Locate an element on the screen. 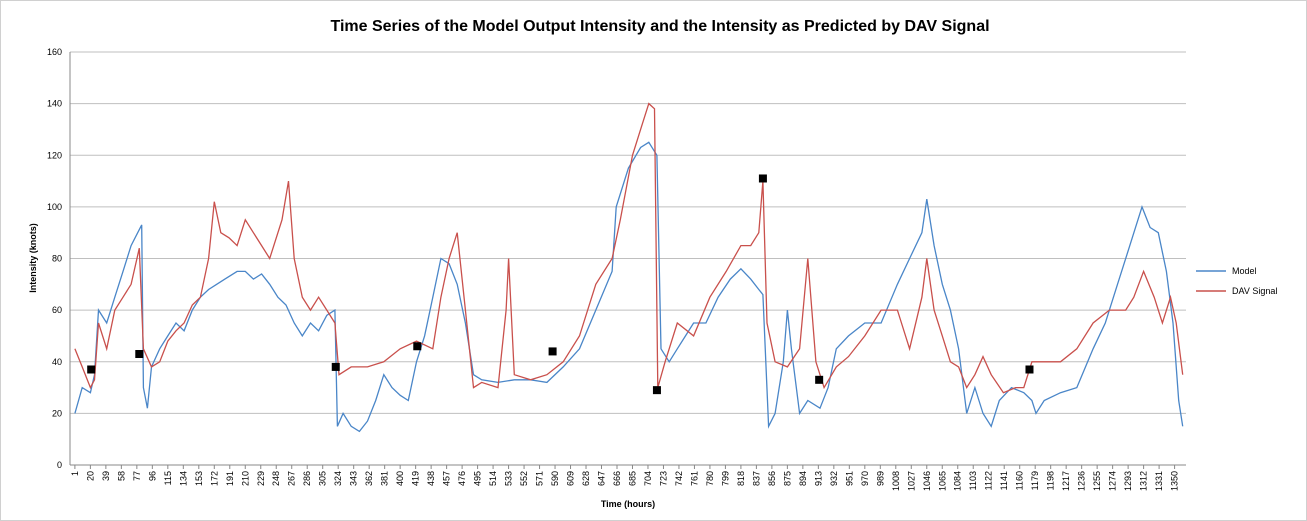  x-tick-label: 1312 is located at coordinates (1144, 481).